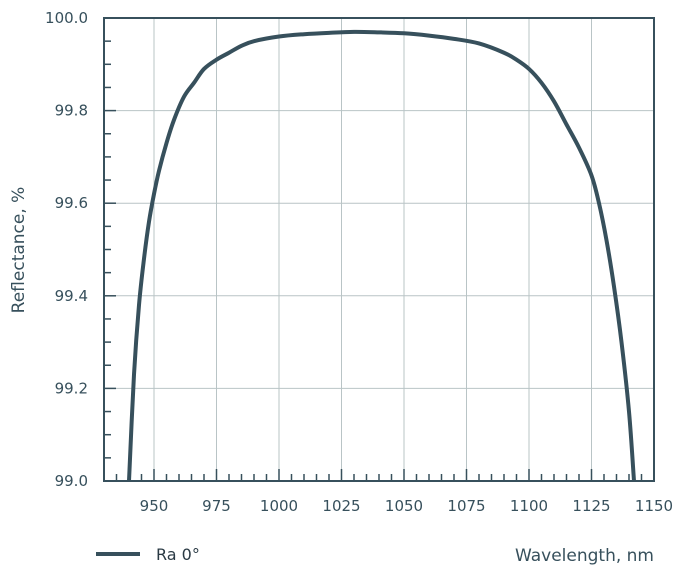 The image size is (683, 584). What do you see at coordinates (529, 506) in the screenshot?
I see `x-tick-label: 1100` at bounding box center [529, 506].